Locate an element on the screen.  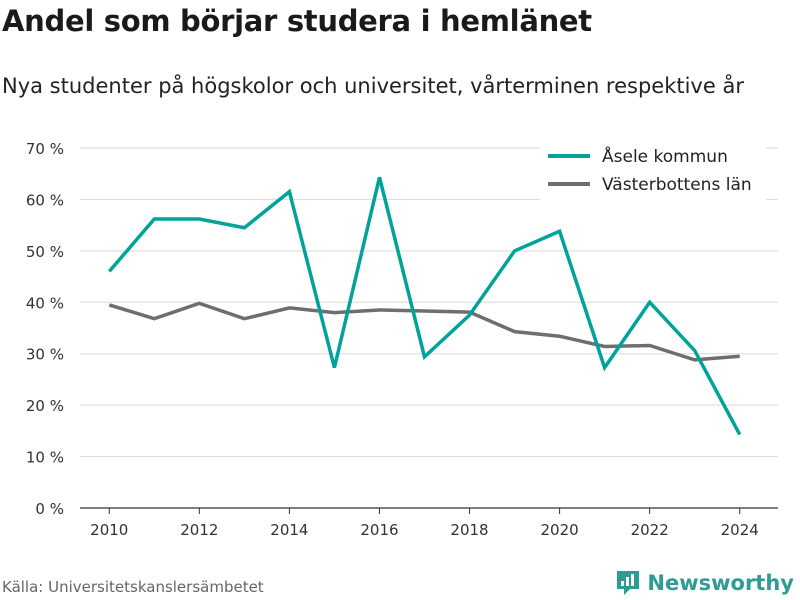
y-tick-label: 70 % is located at coordinates (45, 149).